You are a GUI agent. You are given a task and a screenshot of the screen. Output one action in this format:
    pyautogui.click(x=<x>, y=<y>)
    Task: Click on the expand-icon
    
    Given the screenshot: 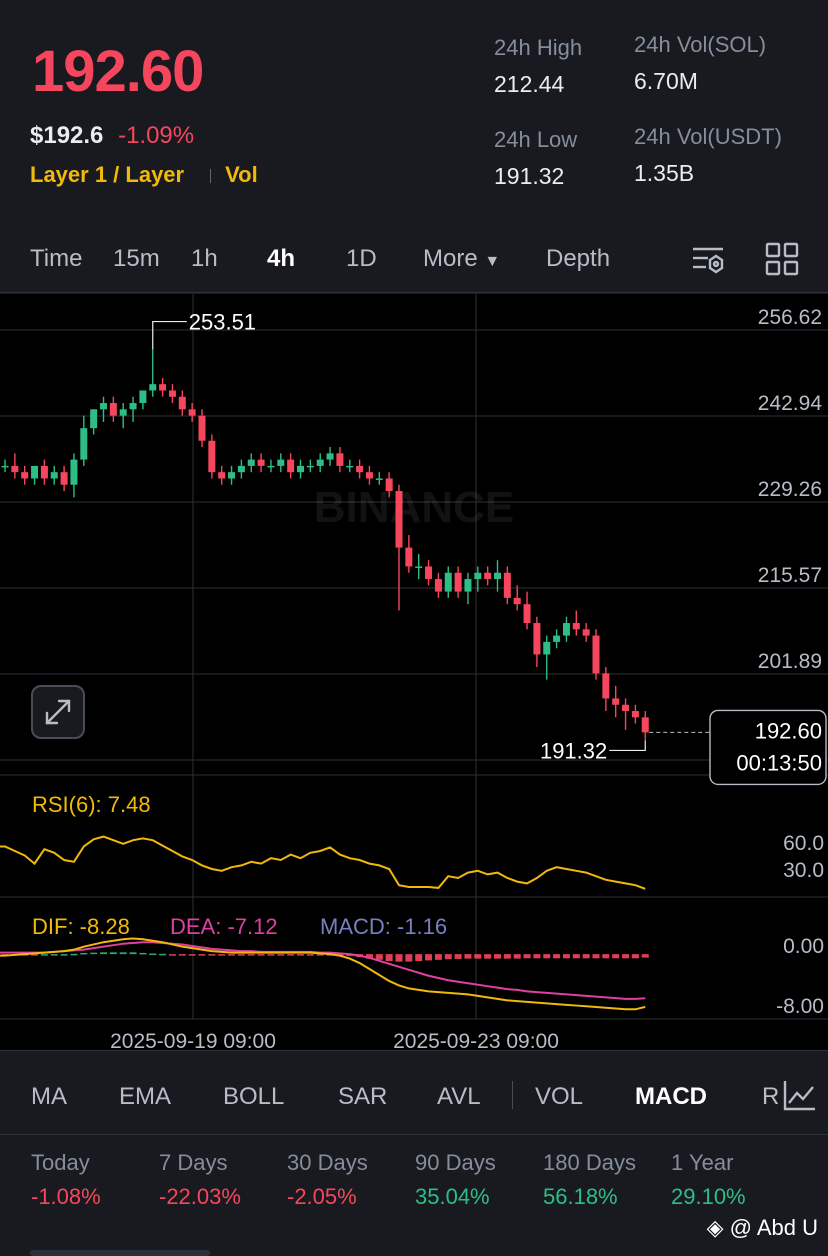 What is the action you would take?
    pyautogui.click(x=58, y=712)
    